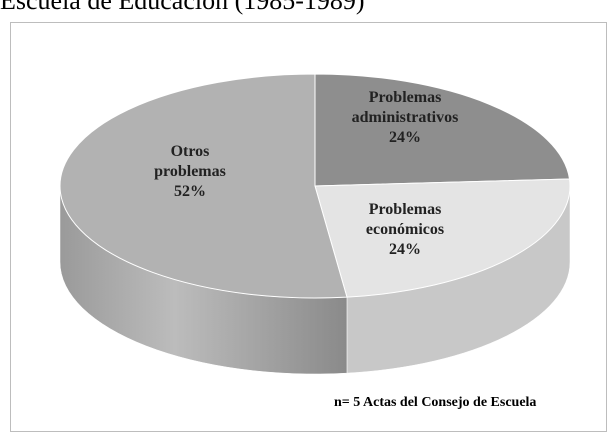  Describe the element at coordinates (405, 107) in the screenshot. I see `category-label: Problemas administrativos` at that location.